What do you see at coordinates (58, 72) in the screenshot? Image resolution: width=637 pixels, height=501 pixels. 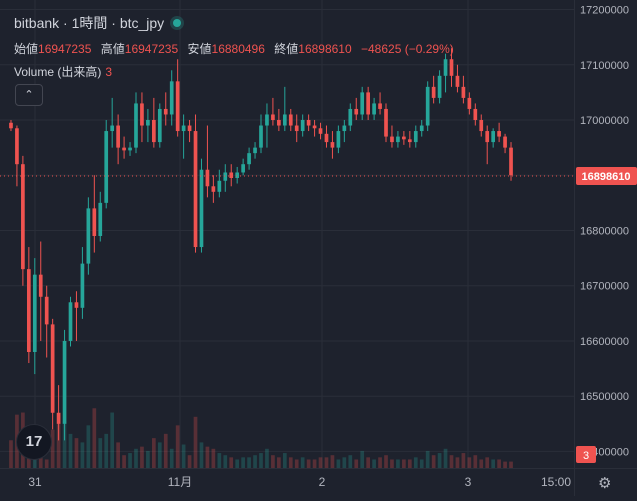 I see `volume-label: Volume (出来高)` at bounding box center [58, 72].